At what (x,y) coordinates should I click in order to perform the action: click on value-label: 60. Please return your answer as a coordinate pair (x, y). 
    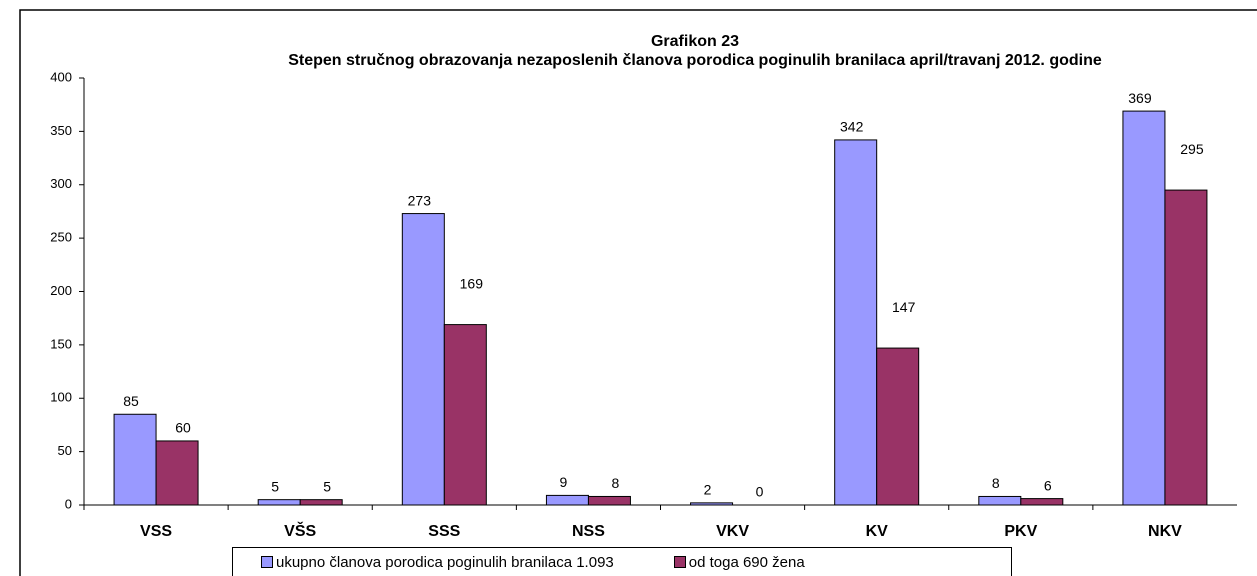
    Looking at the image, I should click on (183, 428).